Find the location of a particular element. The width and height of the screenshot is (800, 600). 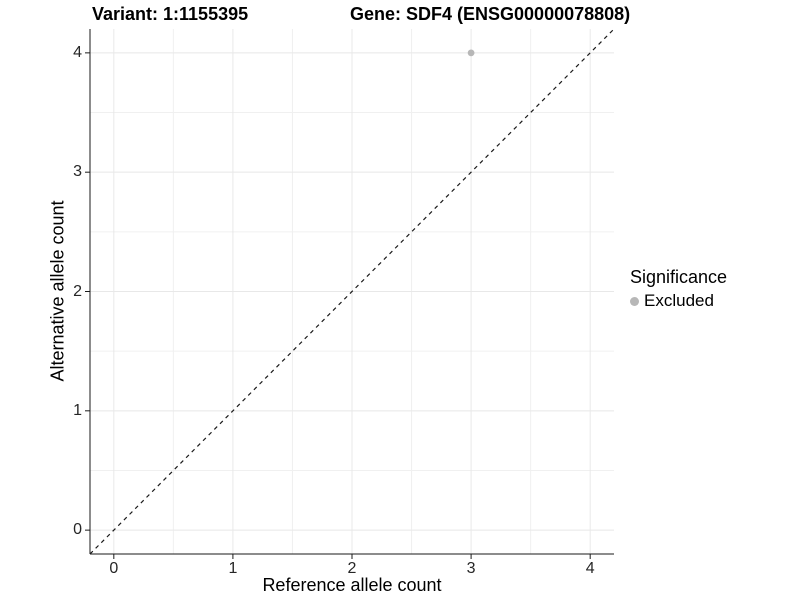

legend: Significance Excluded is located at coordinates (678, 289).